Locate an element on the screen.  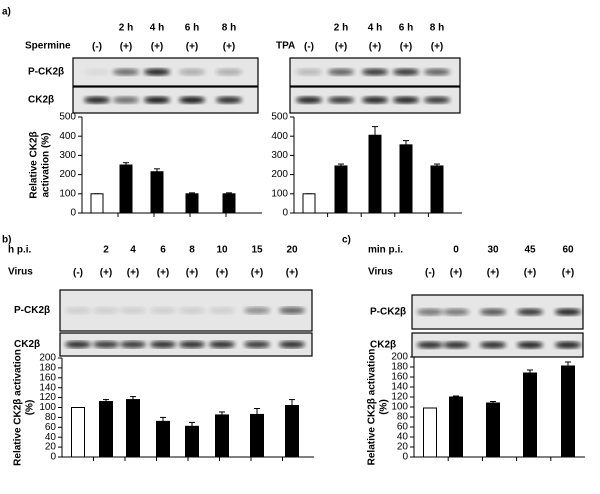
y-tick-label: 40 is located at coordinates (403, 437).